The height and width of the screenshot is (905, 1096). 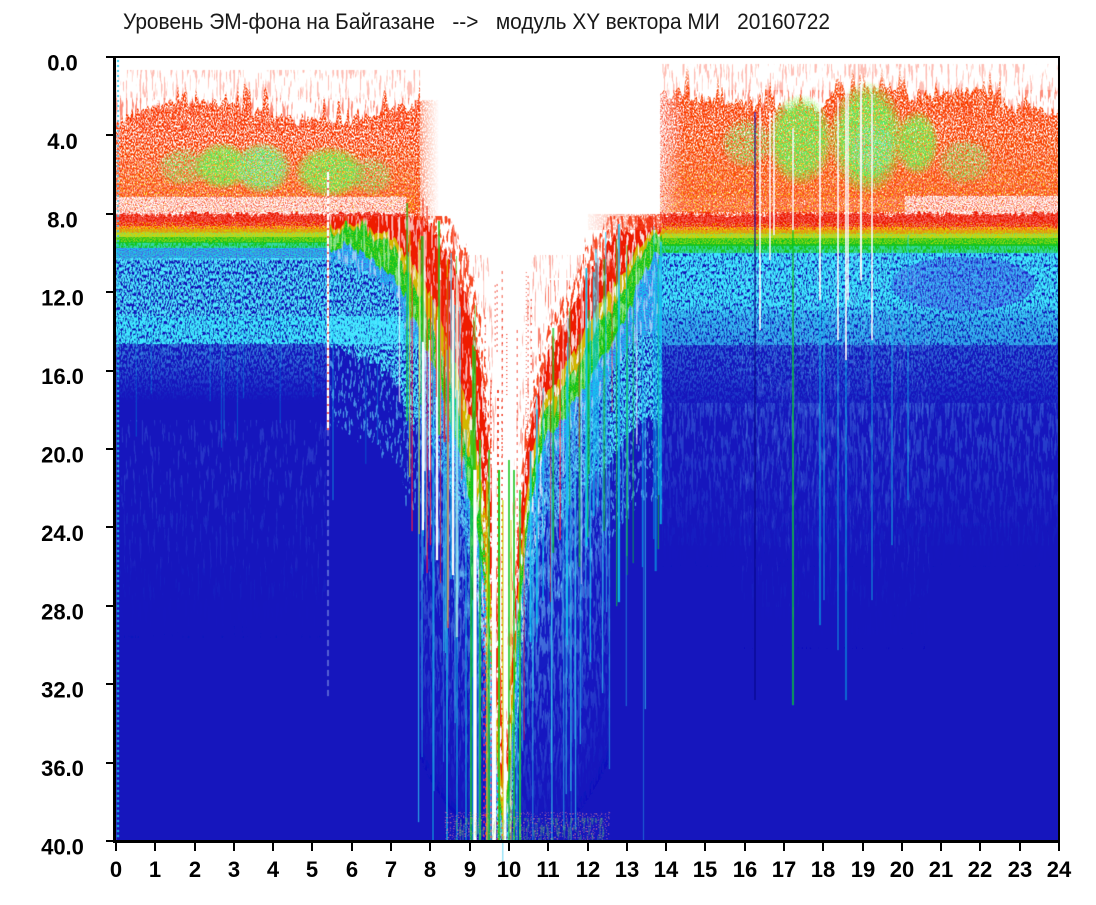 I want to click on svg-text: 6, so click(x=352, y=869).